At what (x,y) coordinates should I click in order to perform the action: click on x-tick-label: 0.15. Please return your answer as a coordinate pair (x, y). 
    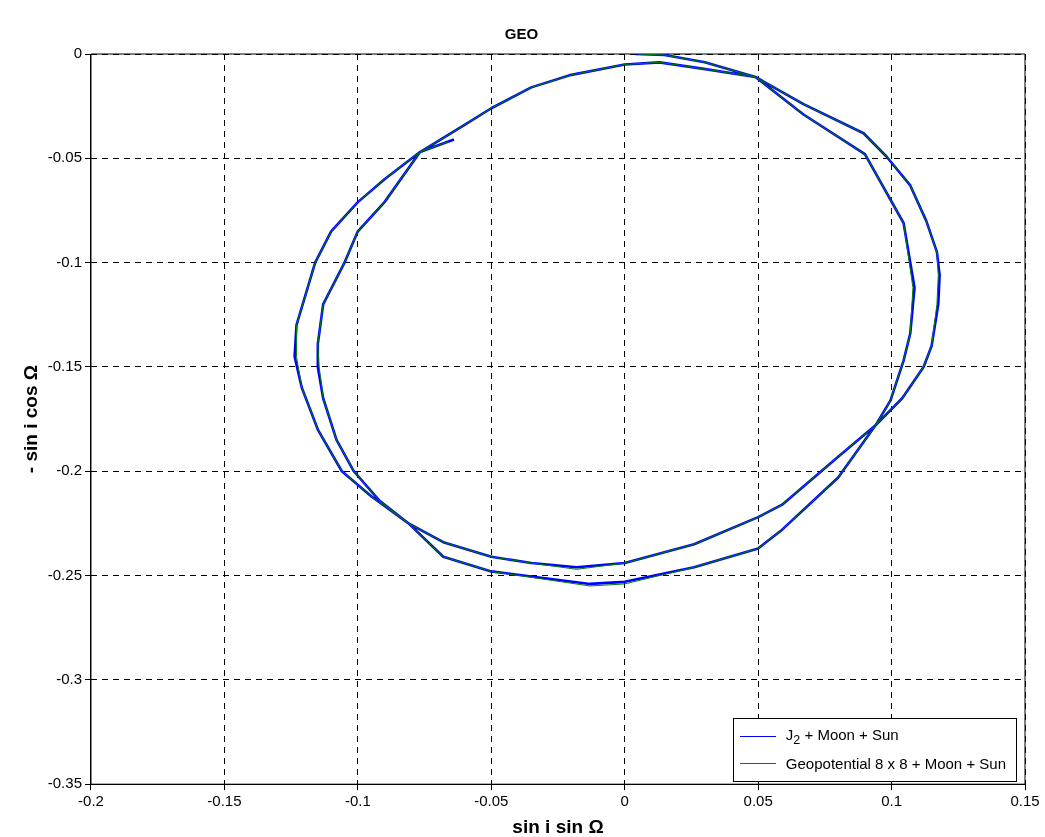
    Looking at the image, I should click on (1025, 801).